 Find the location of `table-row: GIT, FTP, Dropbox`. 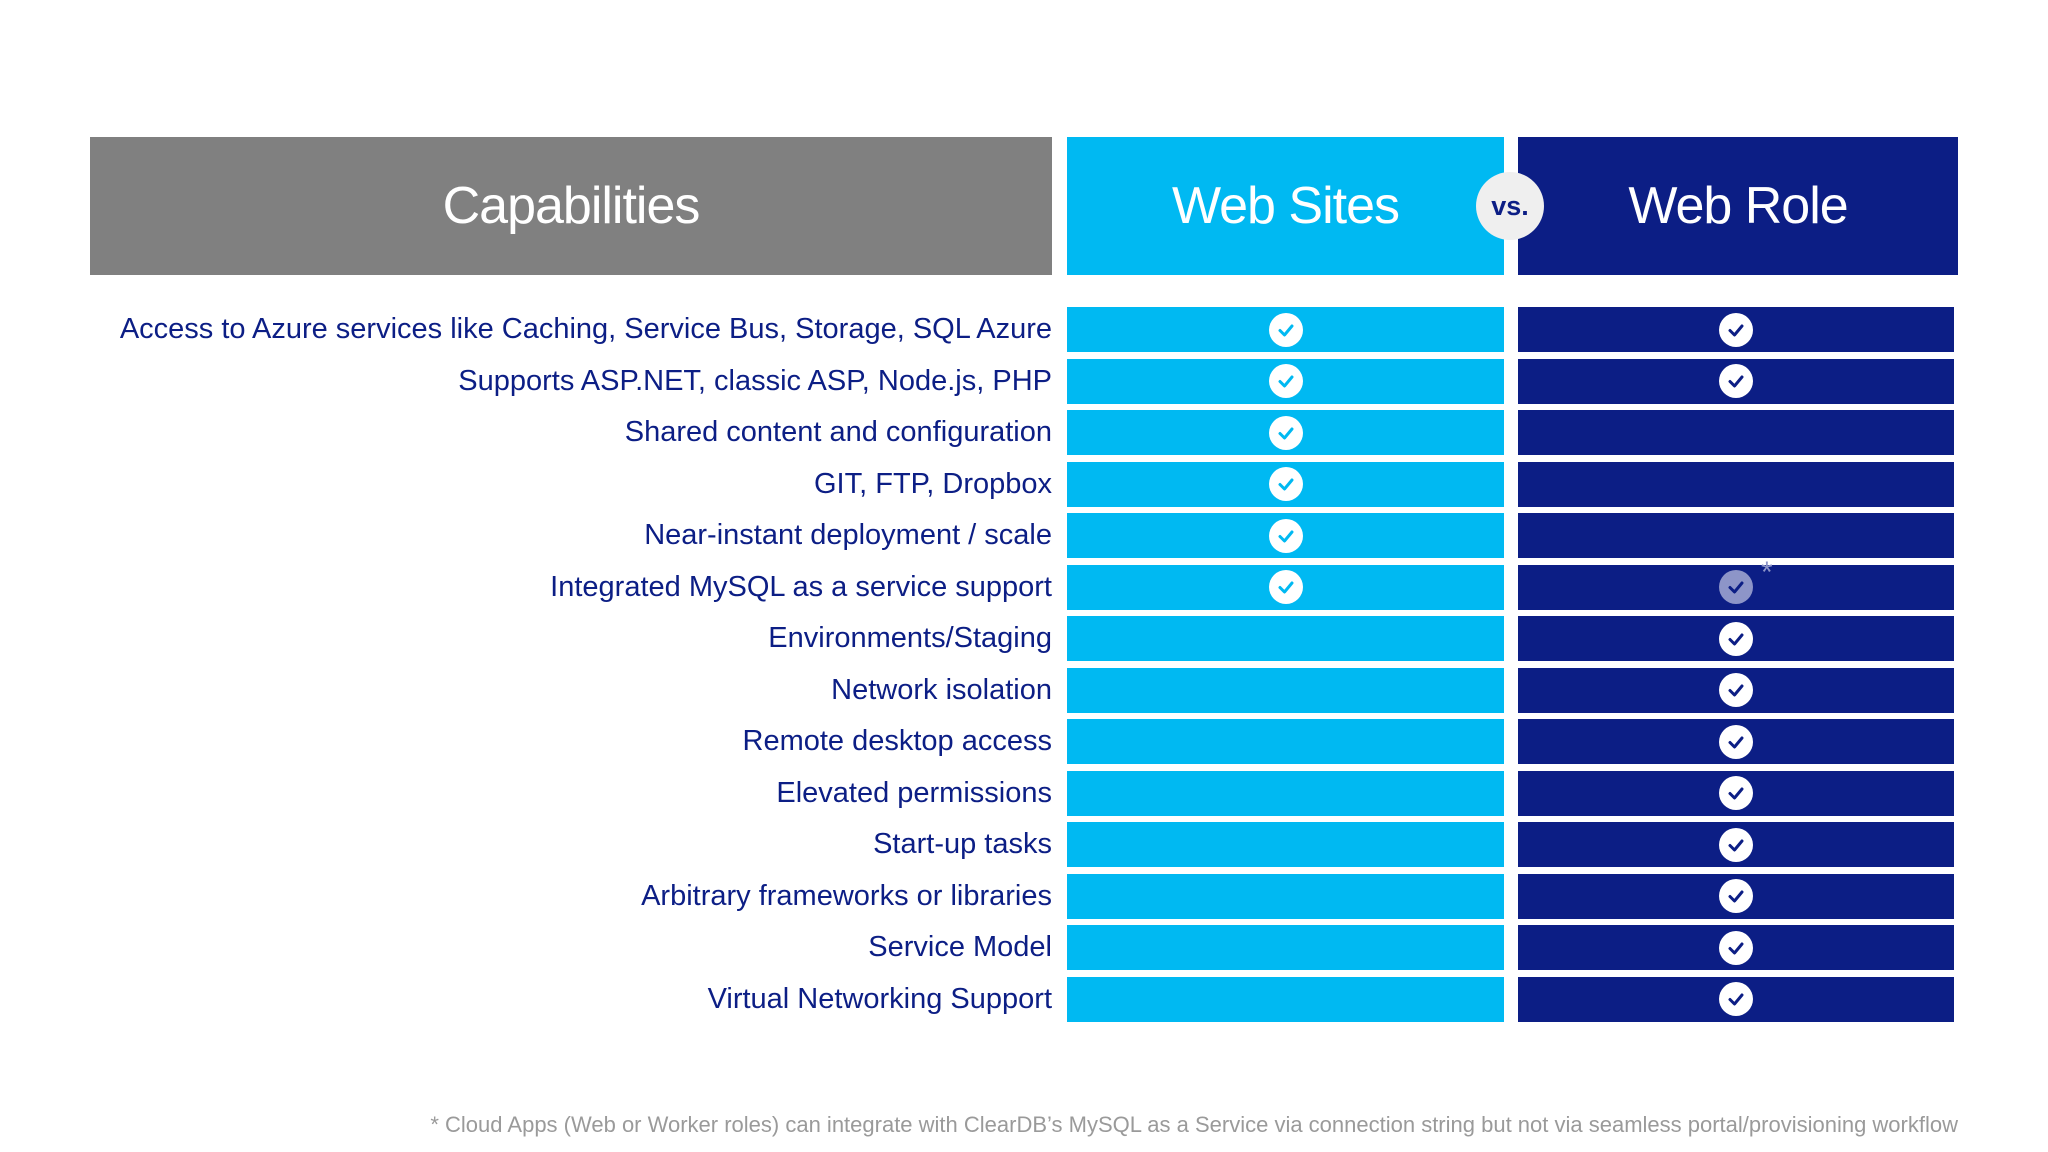

table-row: GIT, FTP, Dropbox is located at coordinates (1024, 487).